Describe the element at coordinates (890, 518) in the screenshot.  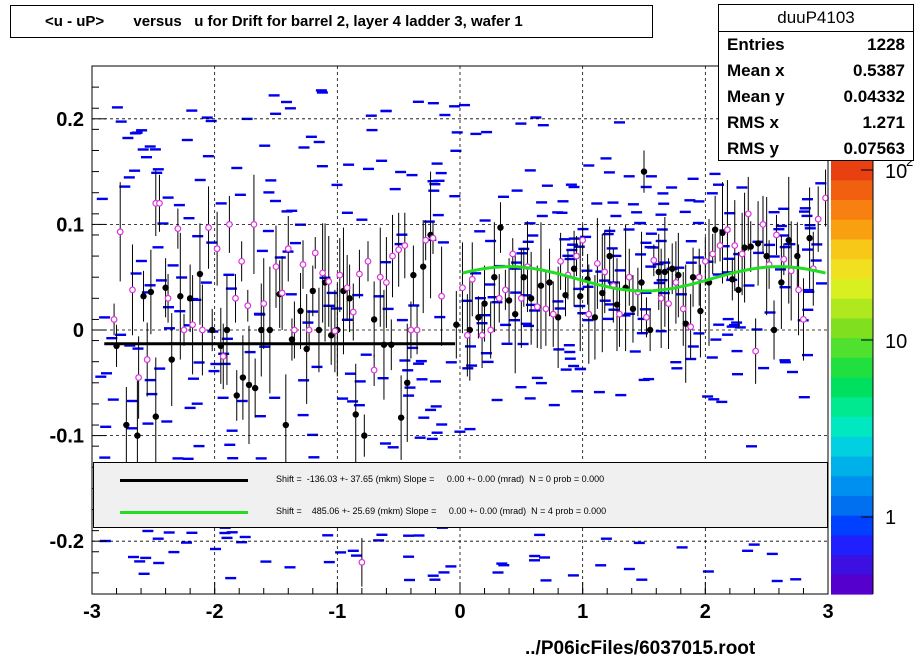
I see `palette-label-1: 1` at that location.